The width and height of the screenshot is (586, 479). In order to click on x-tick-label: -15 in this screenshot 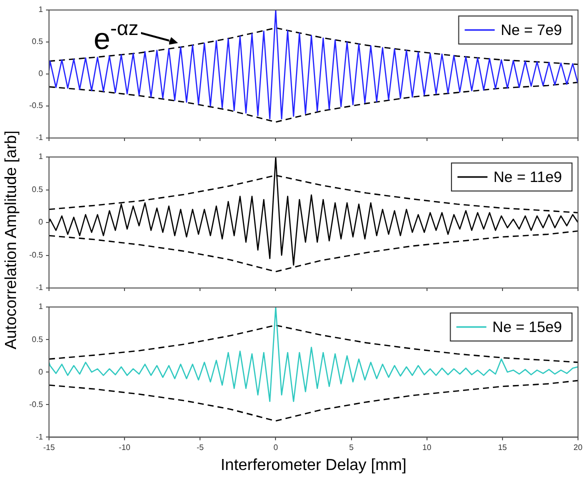, I will do `click(49, 447)`.